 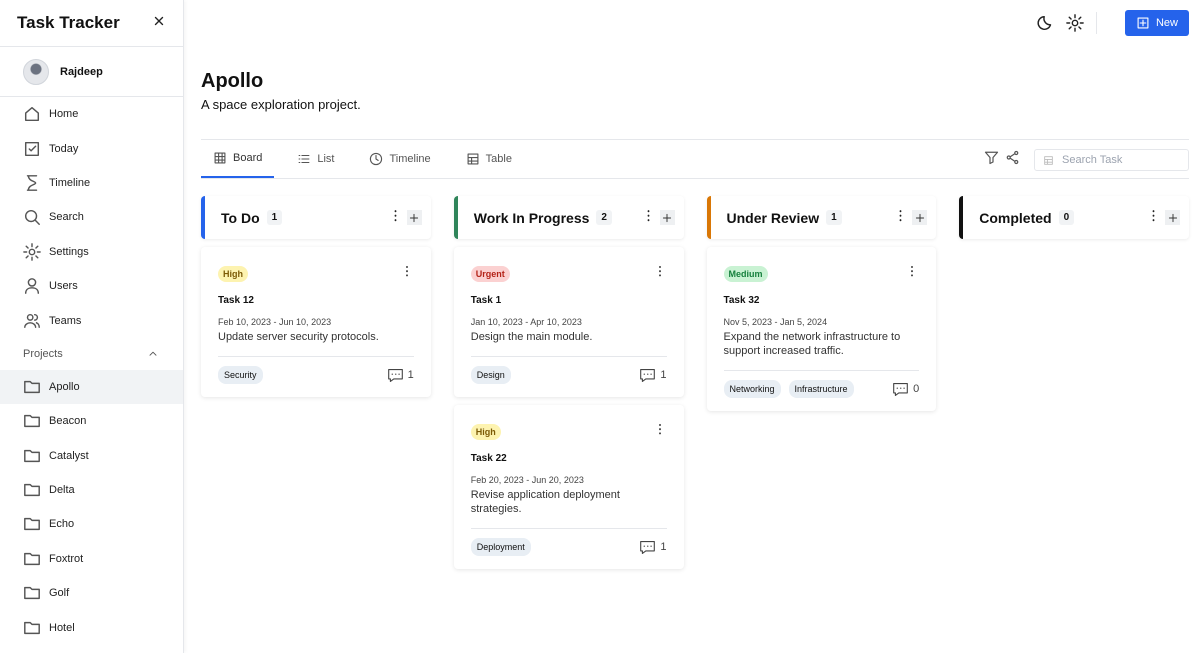 What do you see at coordinates (91, 387) in the screenshot?
I see `project-item: Apollo` at bounding box center [91, 387].